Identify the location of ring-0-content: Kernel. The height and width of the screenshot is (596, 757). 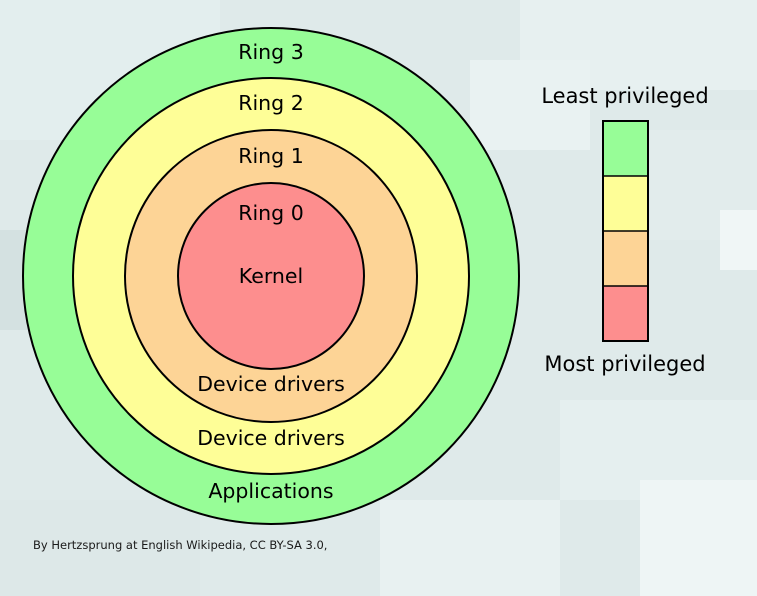
(271, 276).